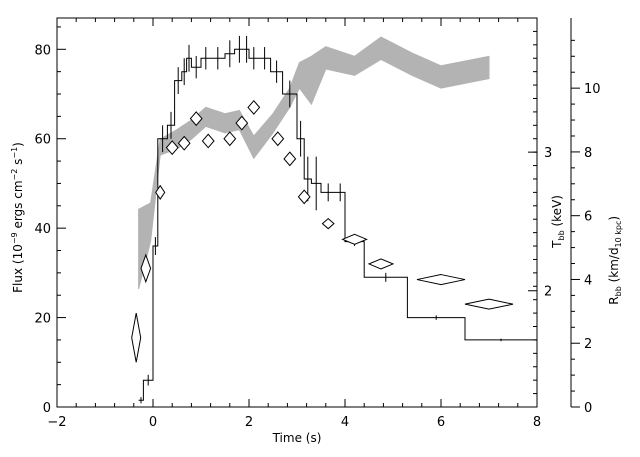 The width and height of the screenshot is (640, 457). I want to click on radius-tick-label: 0, so click(588, 408).